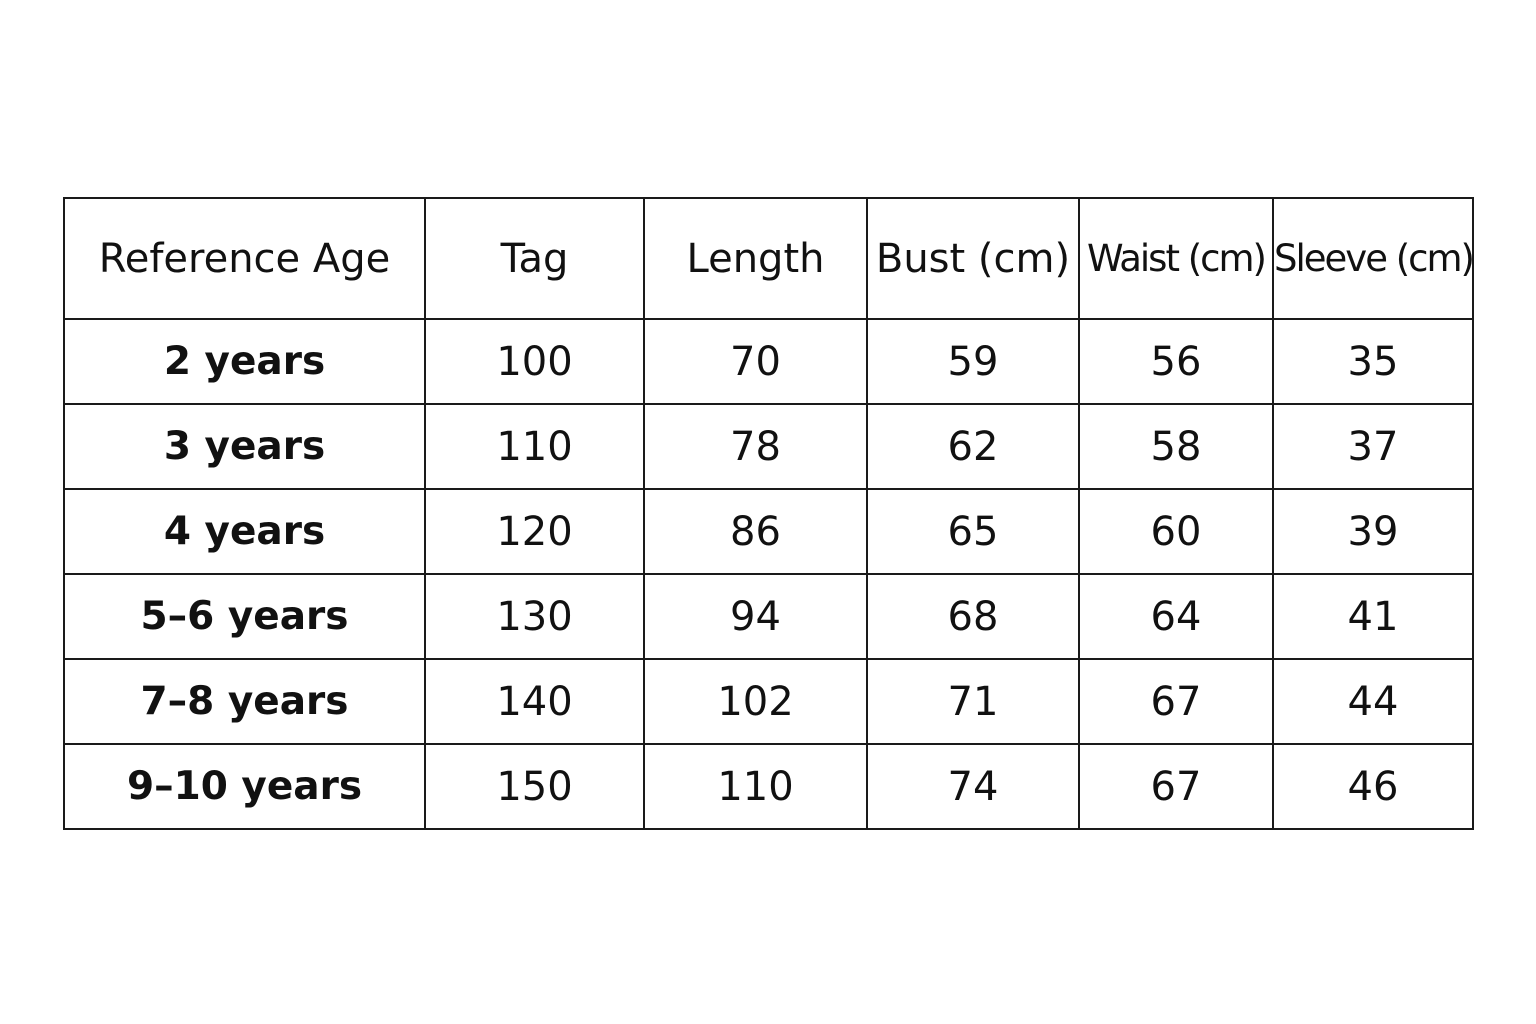 The height and width of the screenshot is (1024, 1536). Describe the element at coordinates (973, 786) in the screenshot. I see `cell-bust: 74` at that location.